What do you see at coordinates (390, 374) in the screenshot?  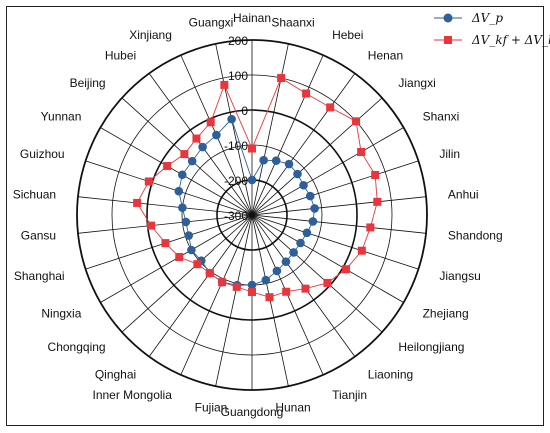 I see `category-label: Liaoning` at bounding box center [390, 374].